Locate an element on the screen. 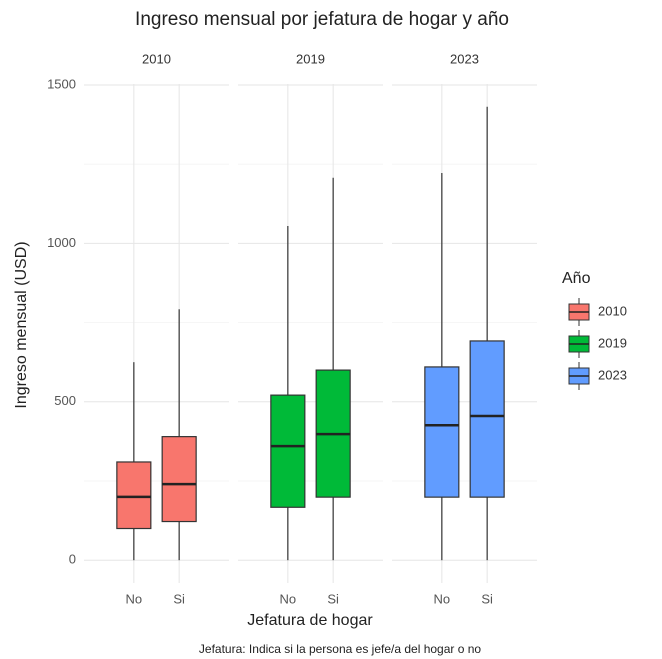 Image resolution: width=662 pixels, height=659 pixels. legend-label: 2010 is located at coordinates (612, 310).